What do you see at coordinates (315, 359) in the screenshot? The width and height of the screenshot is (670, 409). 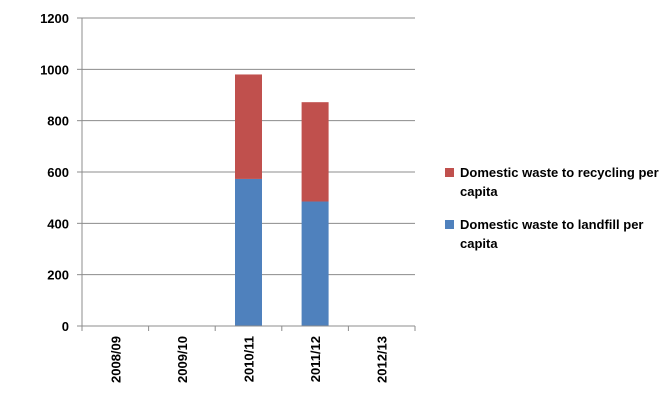 I see `x-tick-label: 2011/12` at bounding box center [315, 359].